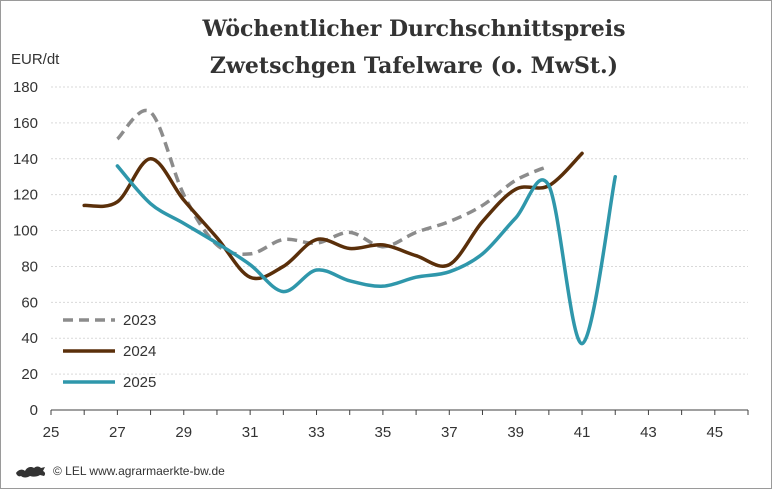 The height and width of the screenshot is (489, 772). What do you see at coordinates (29, 302) in the screenshot?
I see `y-tick-label-60: 60` at bounding box center [29, 302].